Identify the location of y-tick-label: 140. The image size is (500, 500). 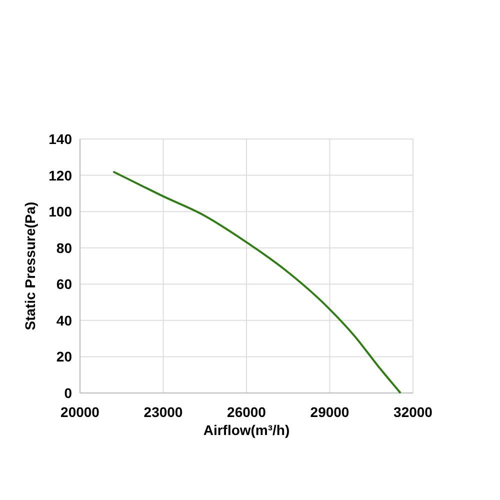
(60, 139).